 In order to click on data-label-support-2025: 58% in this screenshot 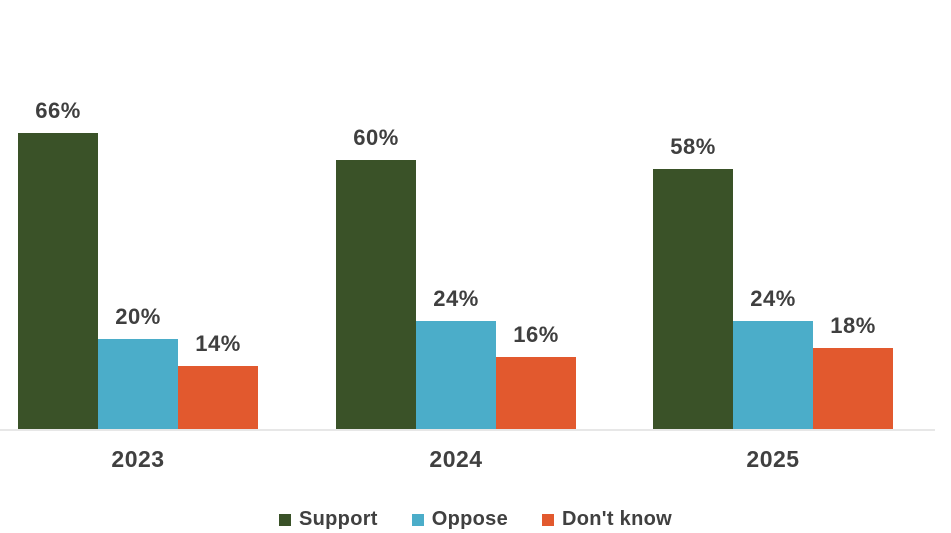, I will do `click(693, 146)`.